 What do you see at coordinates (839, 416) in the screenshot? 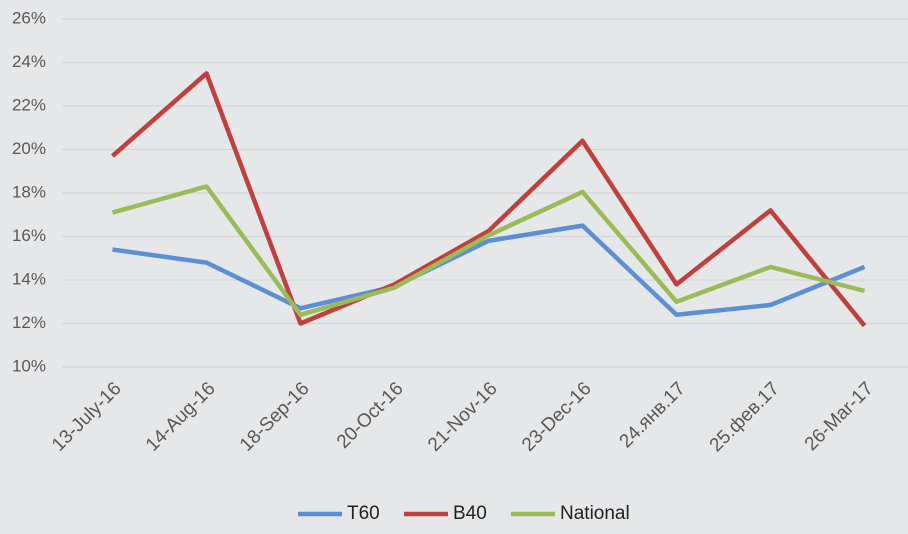
I see `x-tick-label: 26-Mar-17` at bounding box center [839, 416].